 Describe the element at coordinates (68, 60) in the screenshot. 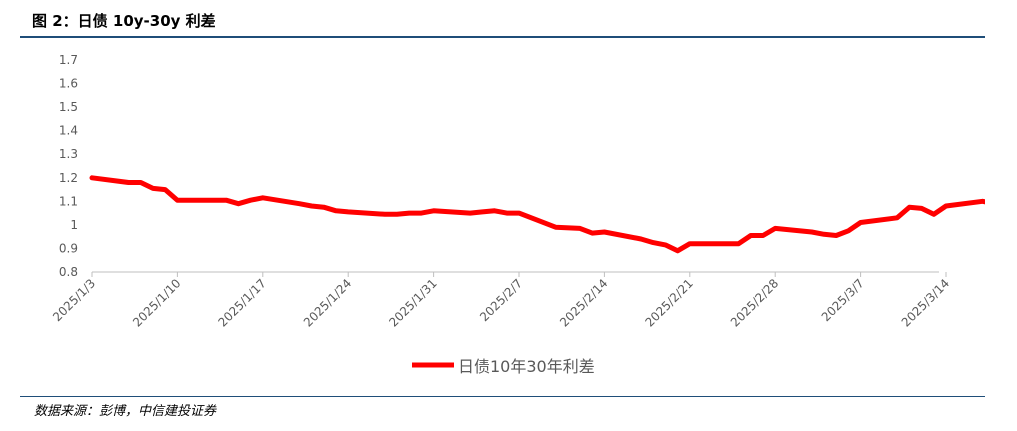

I see `y-tick-label: 1.7` at that location.